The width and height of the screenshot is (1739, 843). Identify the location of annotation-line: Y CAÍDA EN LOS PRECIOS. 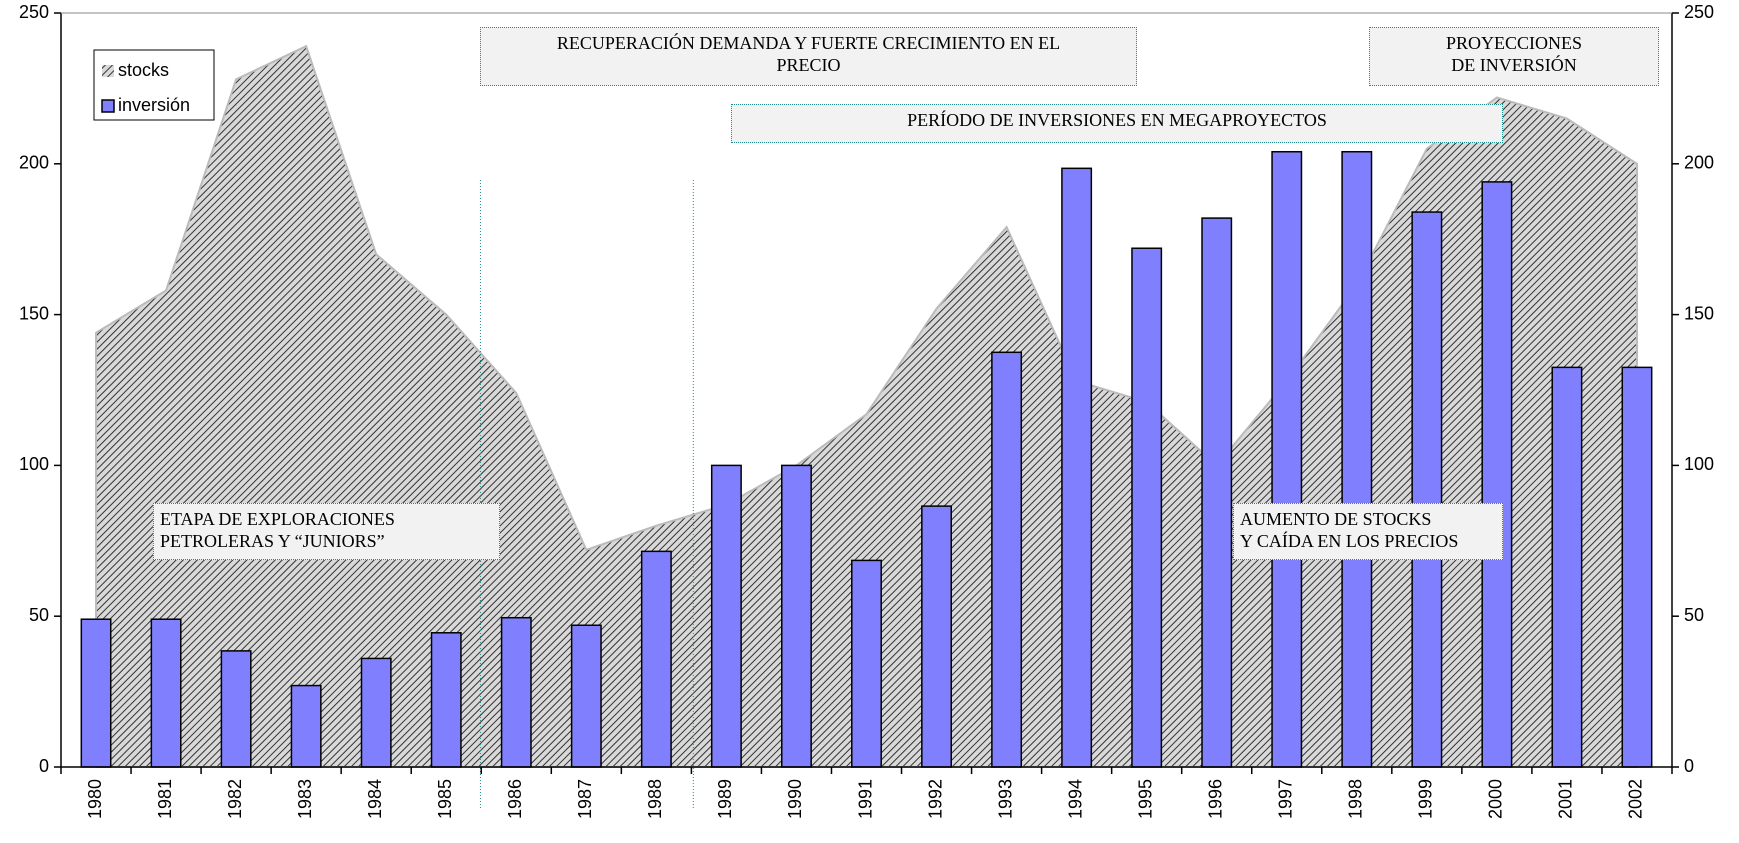
(1349, 541).